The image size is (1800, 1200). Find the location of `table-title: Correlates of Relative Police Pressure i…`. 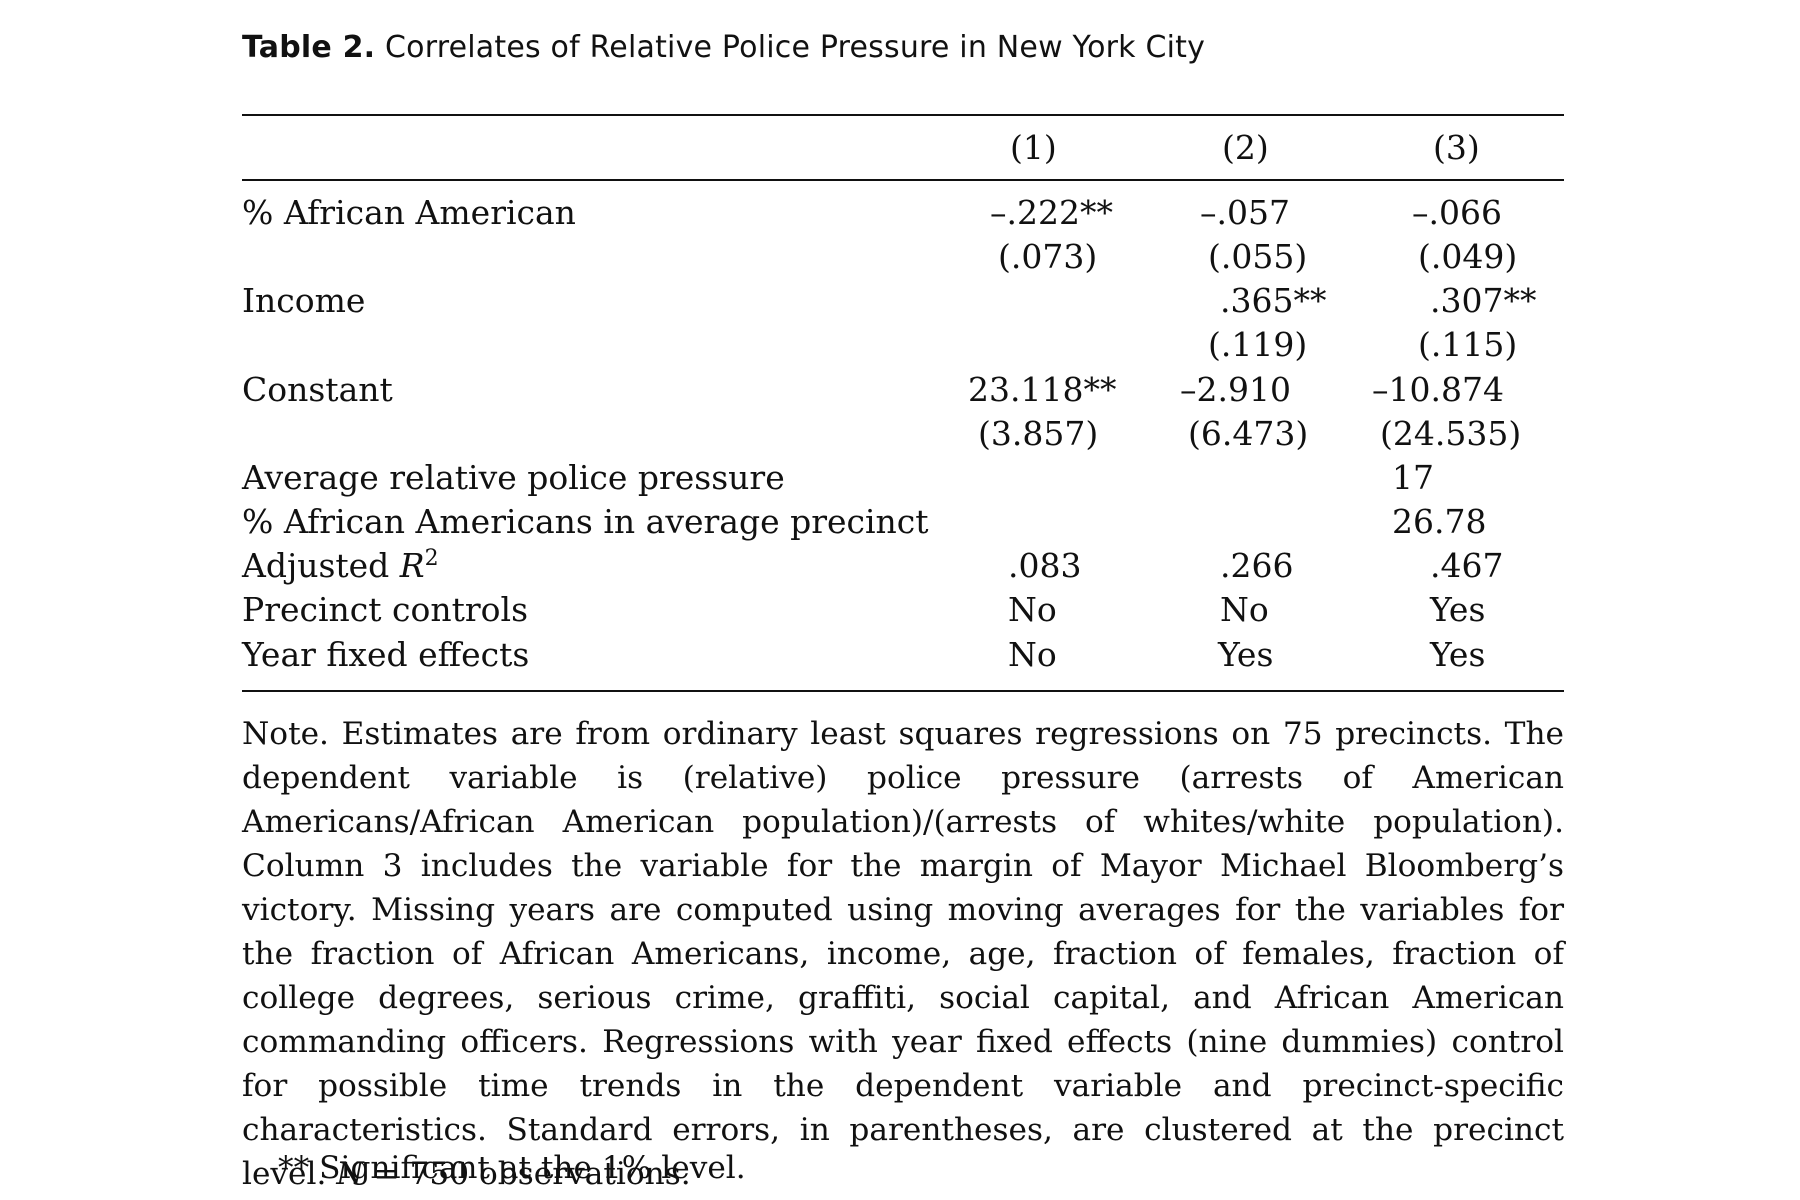

table-title: Correlates of Relative Police Pressure i… is located at coordinates (795, 47).